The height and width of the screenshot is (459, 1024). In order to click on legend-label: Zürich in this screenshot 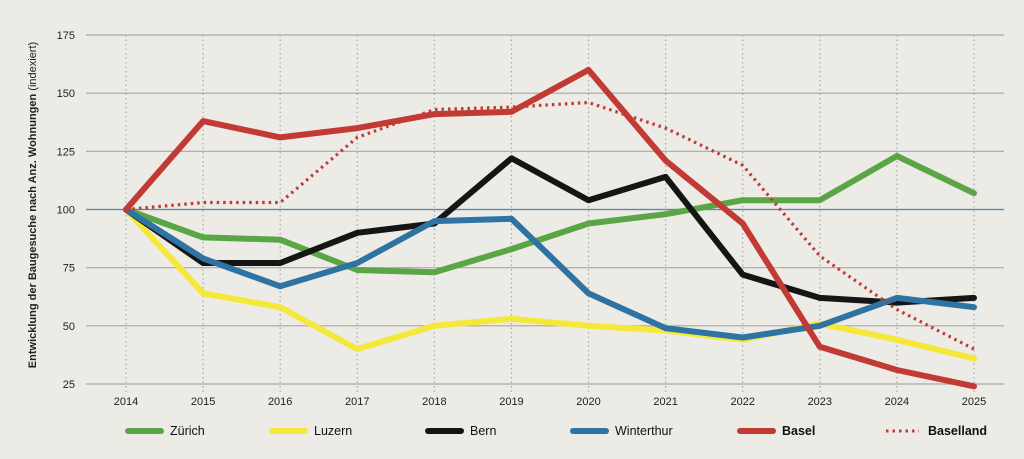, I will do `click(187, 431)`.